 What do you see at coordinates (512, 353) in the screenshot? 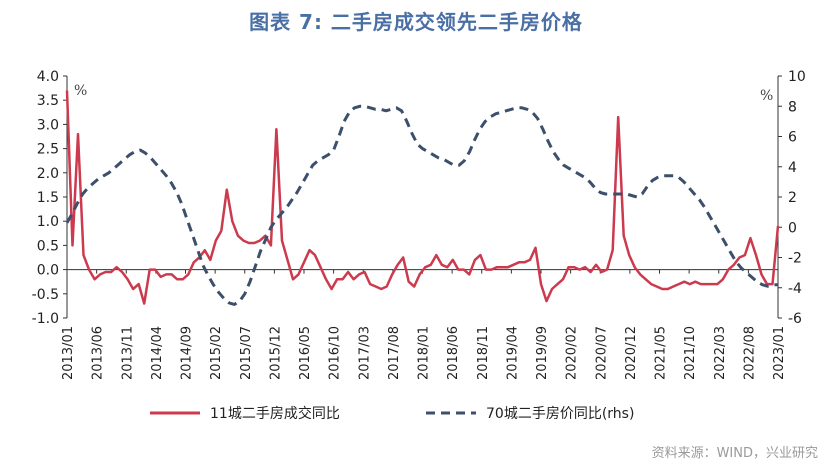
I see `x-tick-label: 2019/04` at bounding box center [512, 353].